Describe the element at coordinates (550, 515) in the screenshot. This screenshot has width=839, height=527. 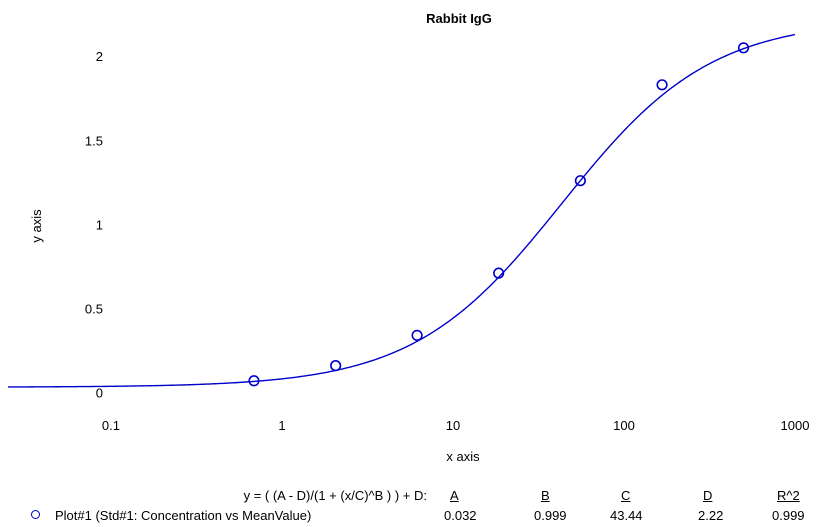
I see `param-value-b: 0.999` at that location.